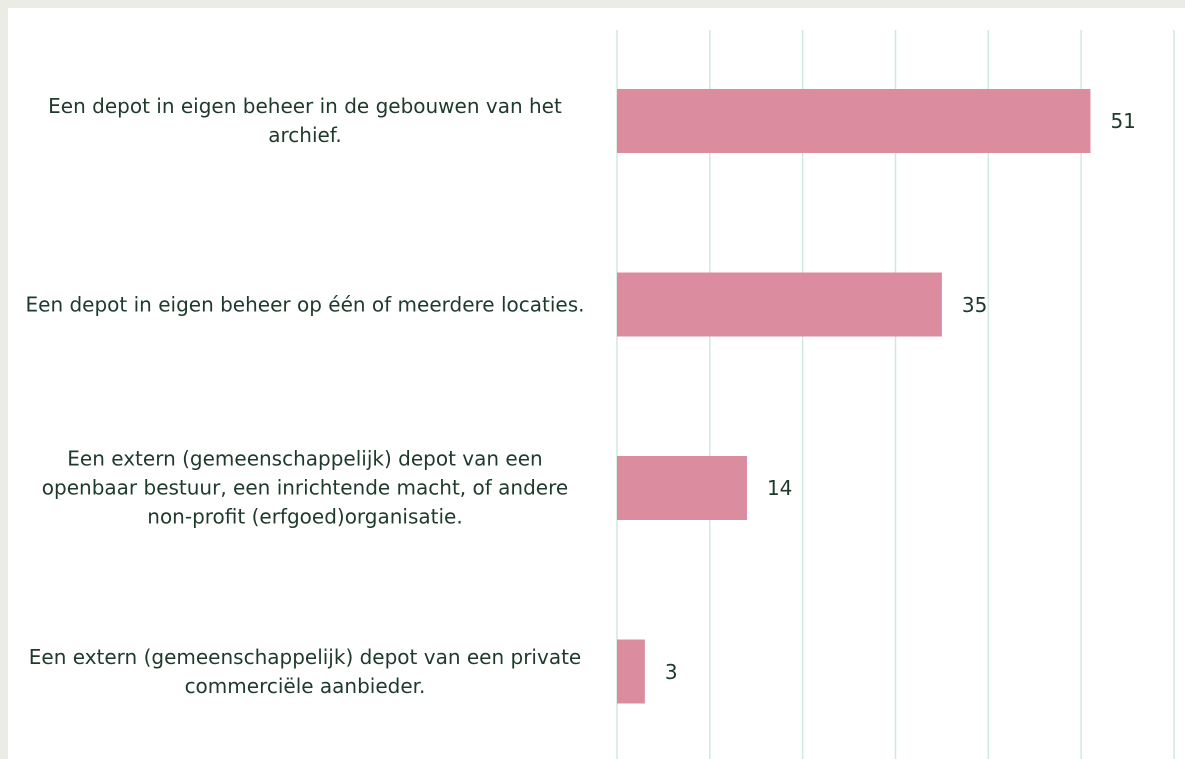 This screenshot has width=1185, height=759. Describe the element at coordinates (779, 488) in the screenshot. I see `value-label: 14` at that location.